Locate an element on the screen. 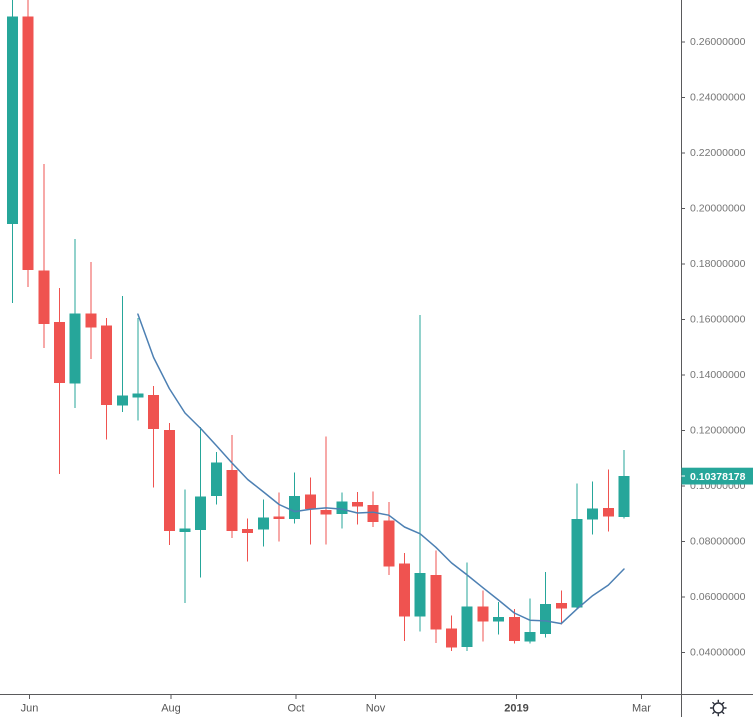  svg-text: 0.18000000 is located at coordinates (718, 264).